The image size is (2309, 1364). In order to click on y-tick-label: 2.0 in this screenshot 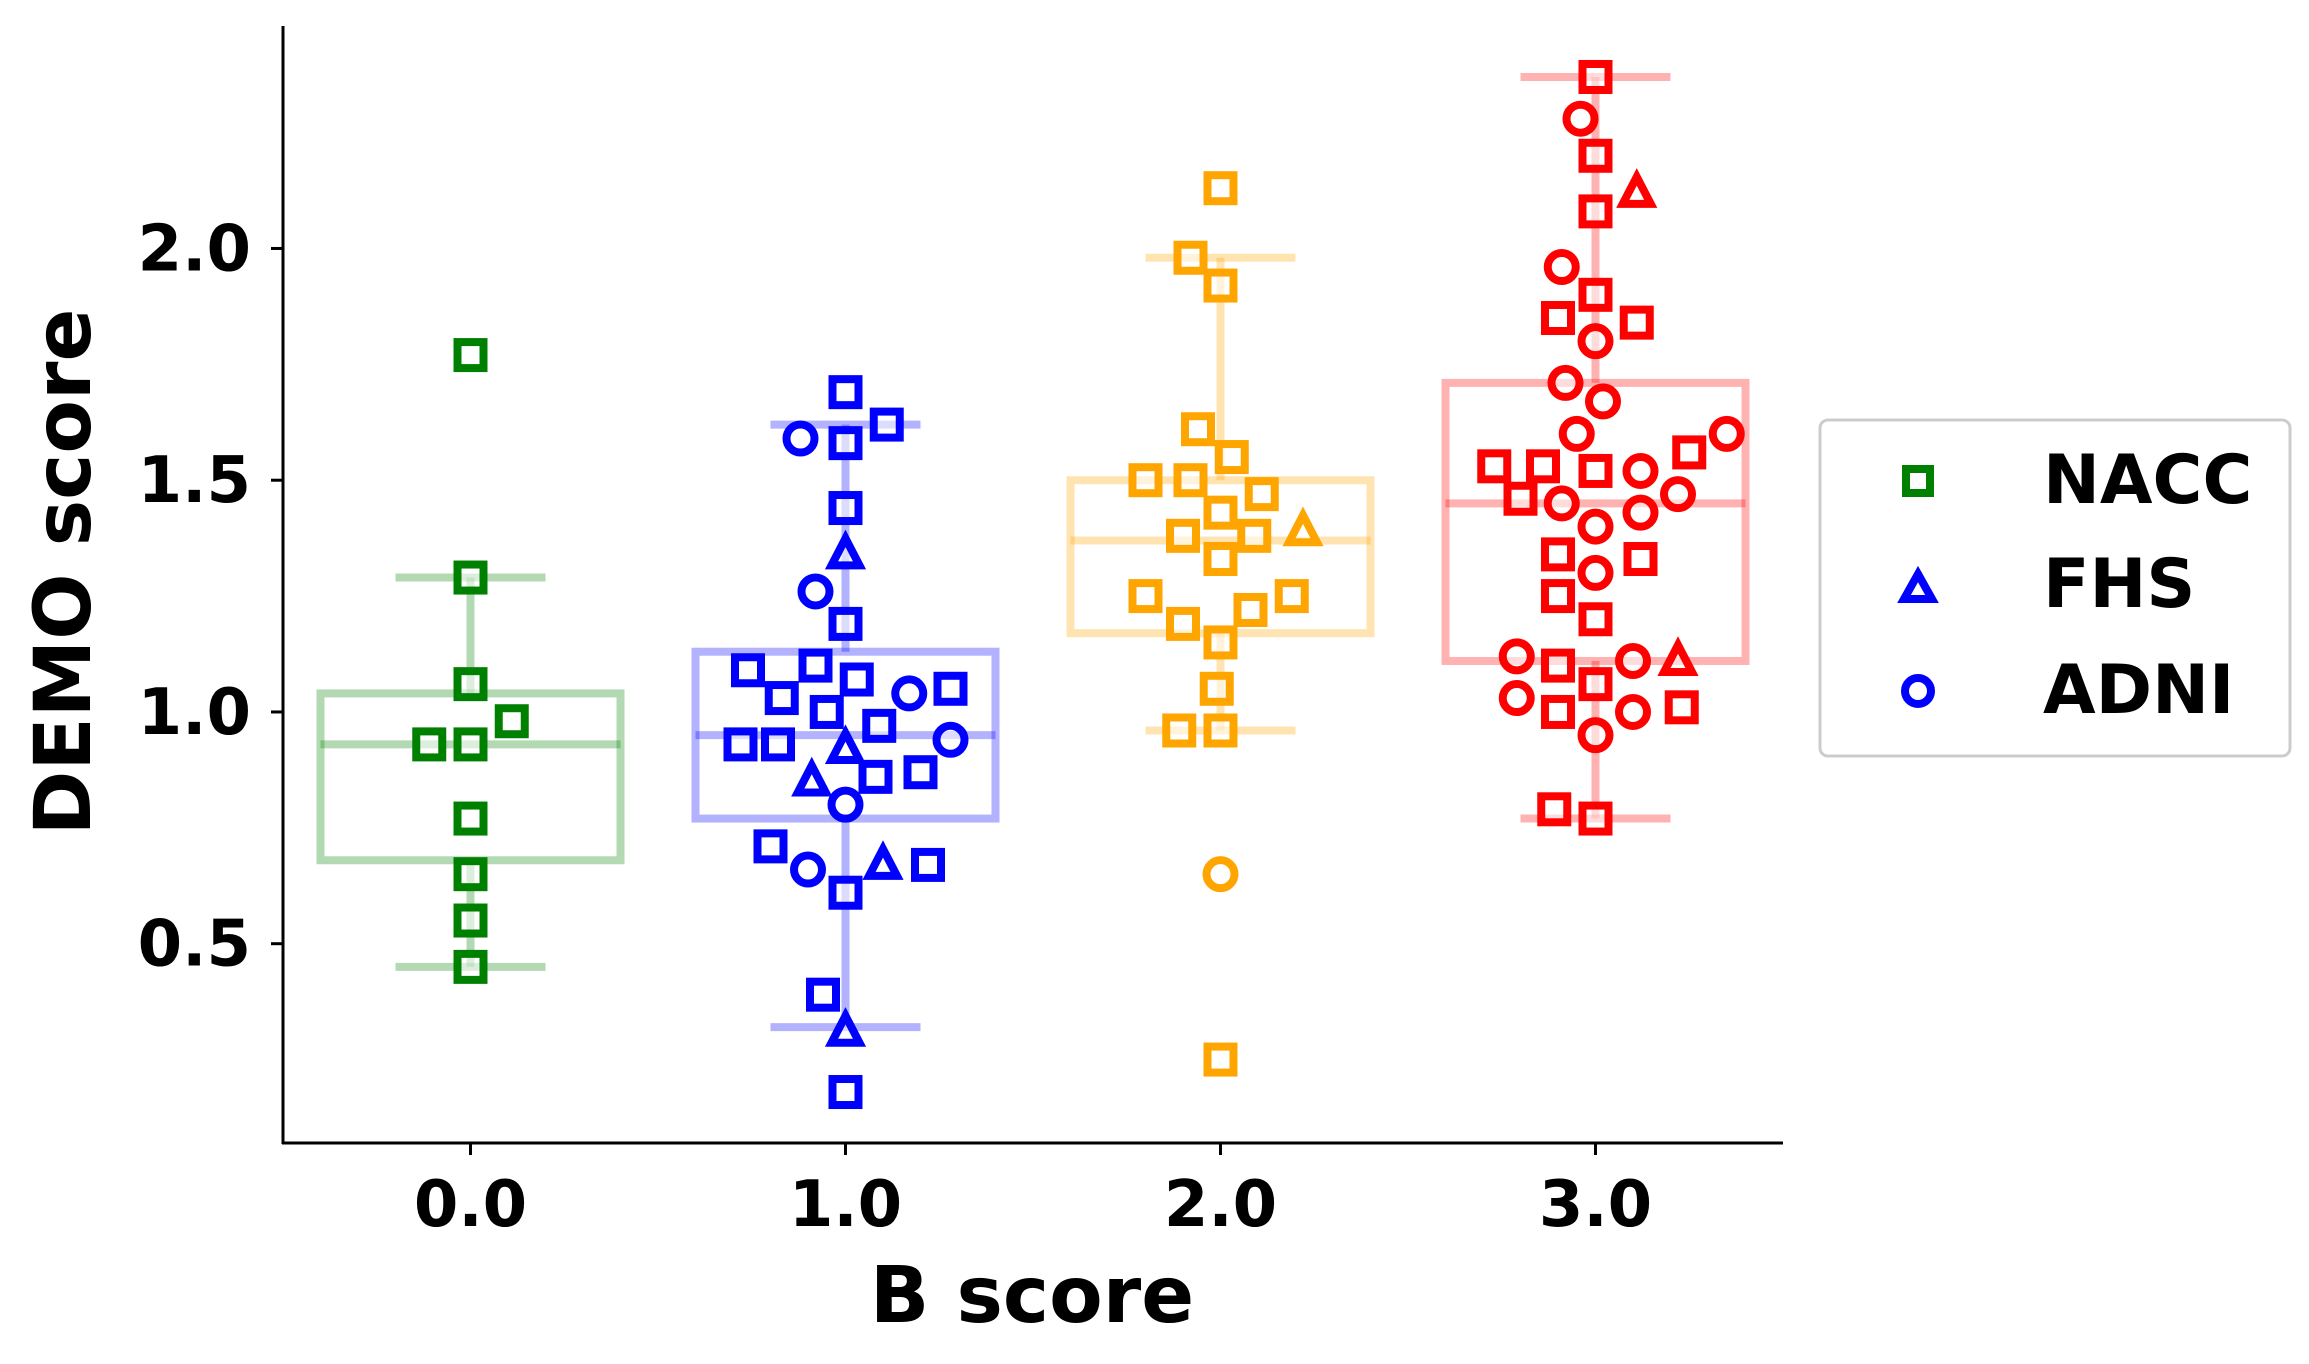, I will do `click(194, 249)`.